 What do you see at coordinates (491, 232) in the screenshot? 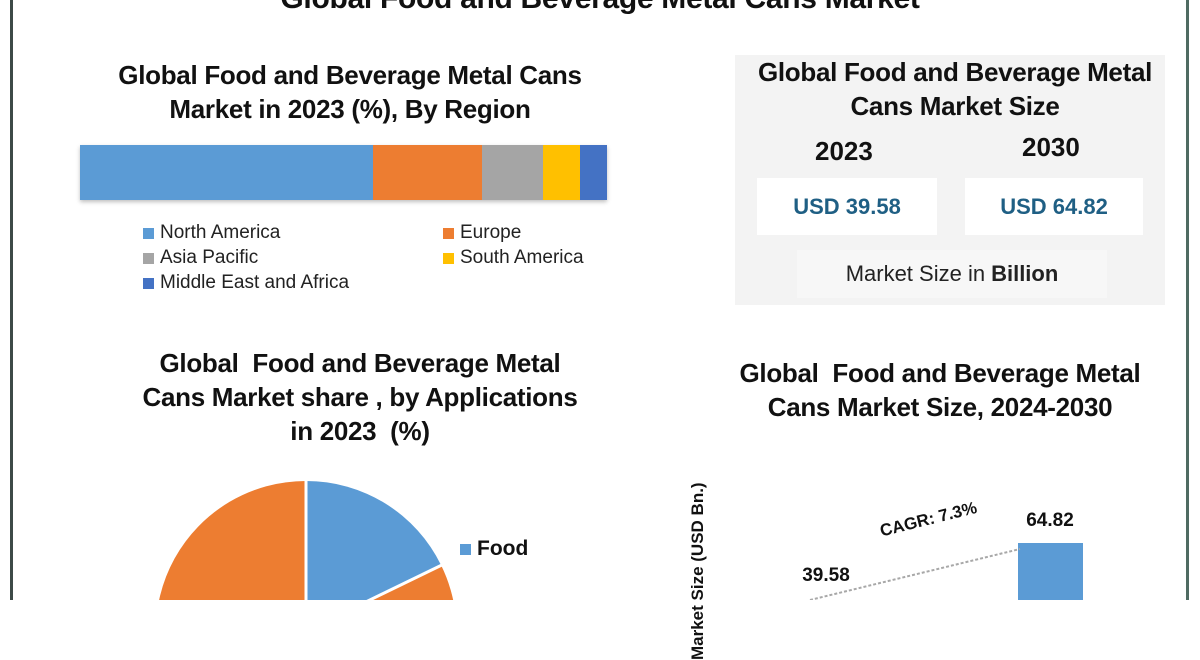
I see `legend-label: Europe` at bounding box center [491, 232].